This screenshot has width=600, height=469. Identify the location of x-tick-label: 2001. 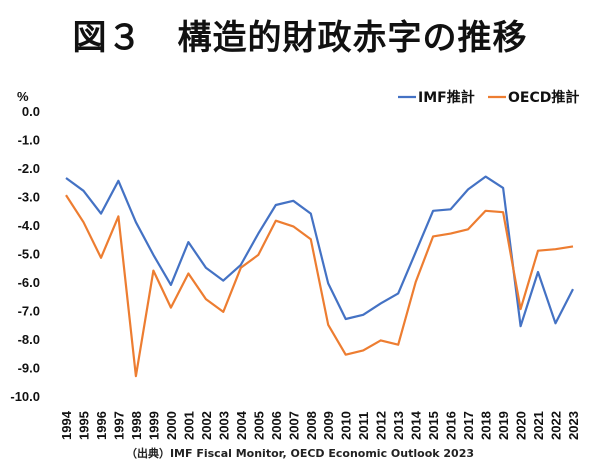
(188, 425).